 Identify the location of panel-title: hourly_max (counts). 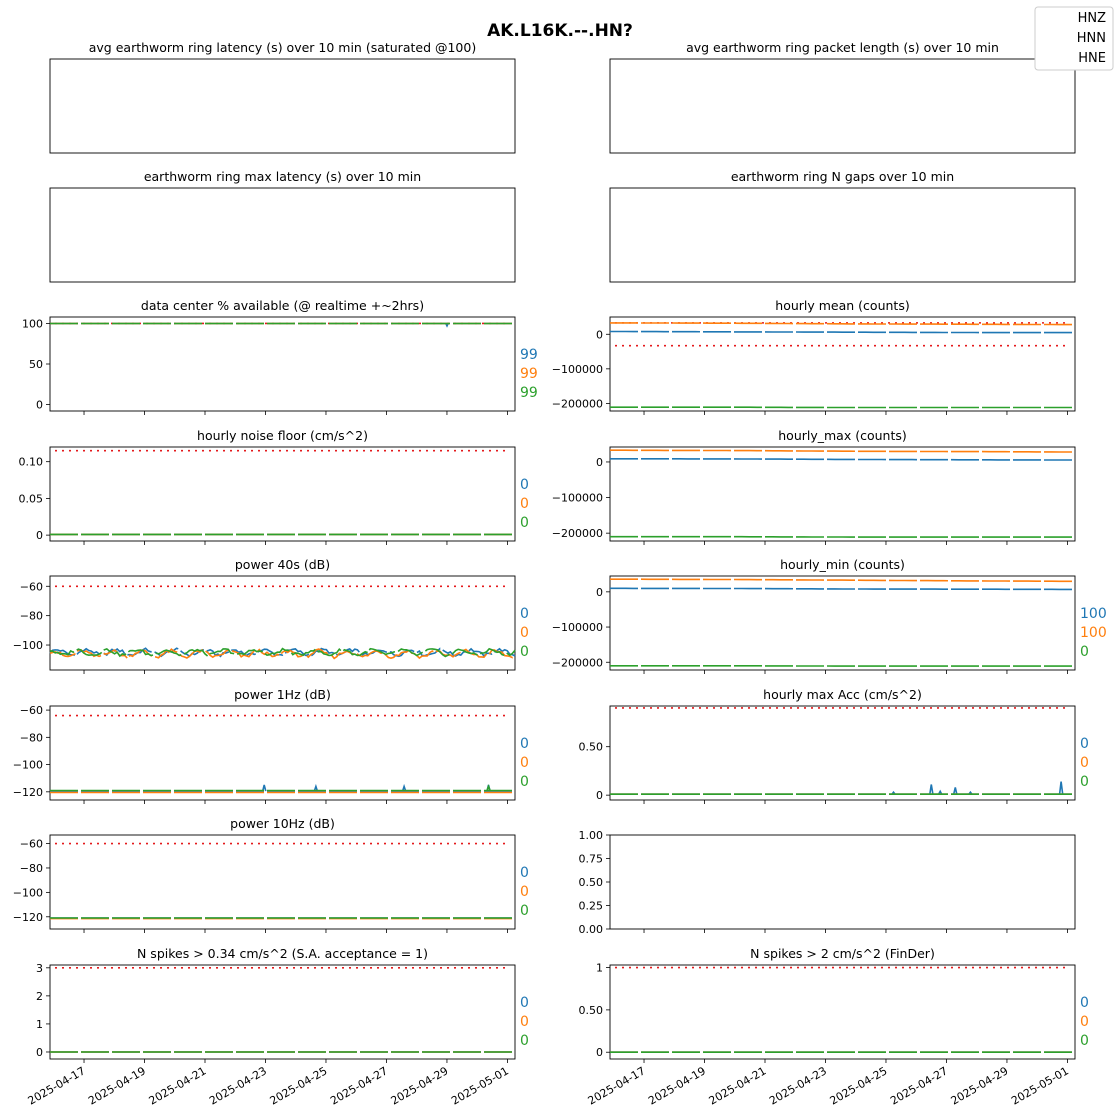
(842, 435).